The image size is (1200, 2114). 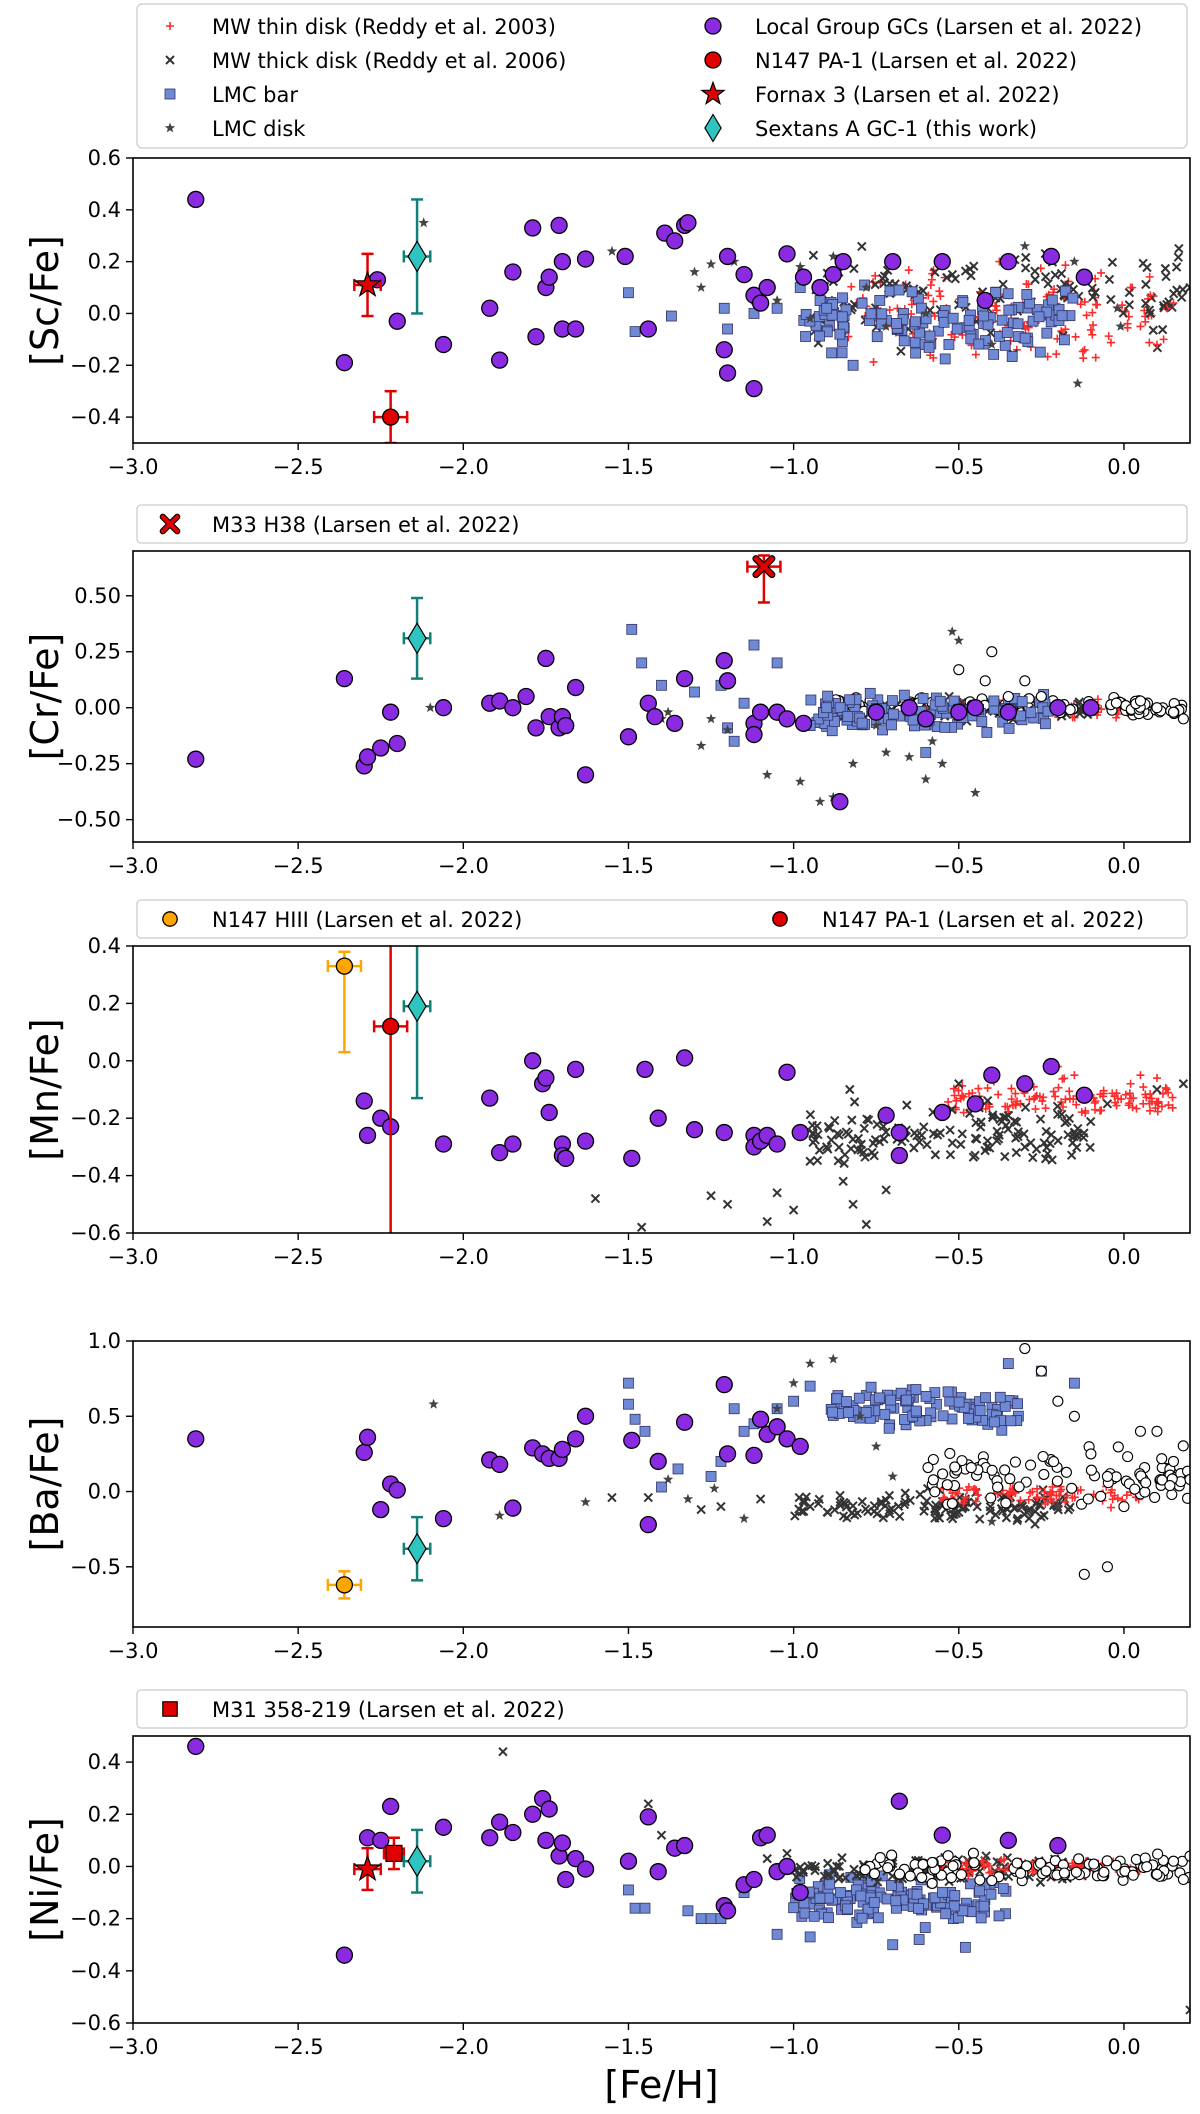 What do you see at coordinates (662, 1709) in the screenshot?
I see `panel-legend: M31 358-219 (Larsen et al. 2022)` at bounding box center [662, 1709].